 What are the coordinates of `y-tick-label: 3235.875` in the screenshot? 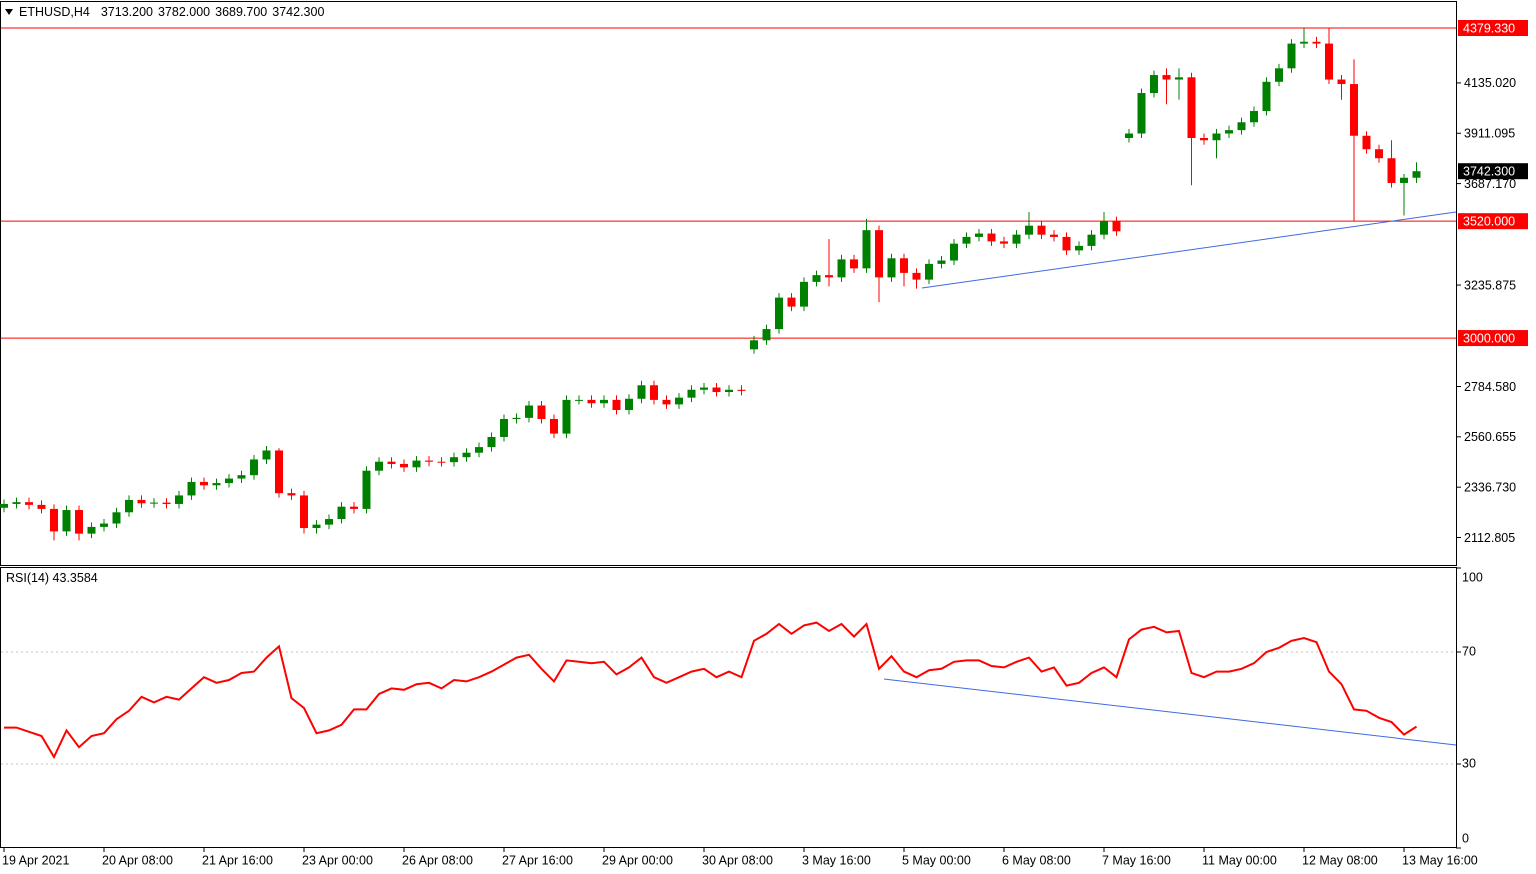 It's located at (1490, 285).